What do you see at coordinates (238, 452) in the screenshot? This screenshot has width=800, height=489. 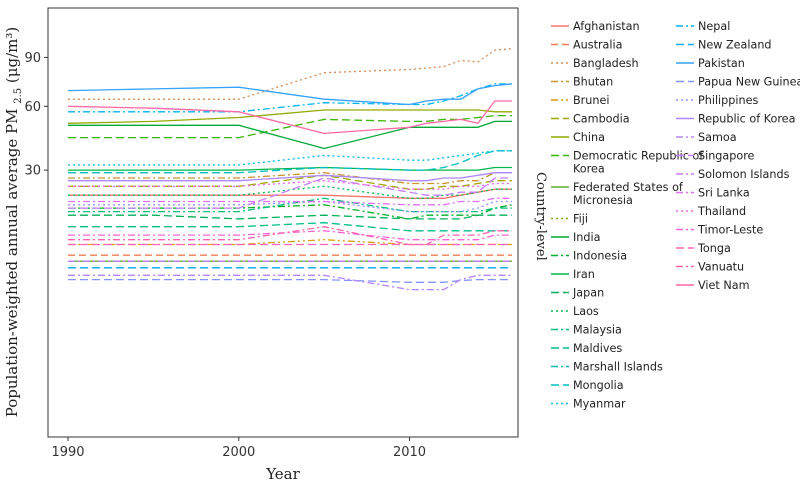 I see `x-tick-label: 2000` at bounding box center [238, 452].